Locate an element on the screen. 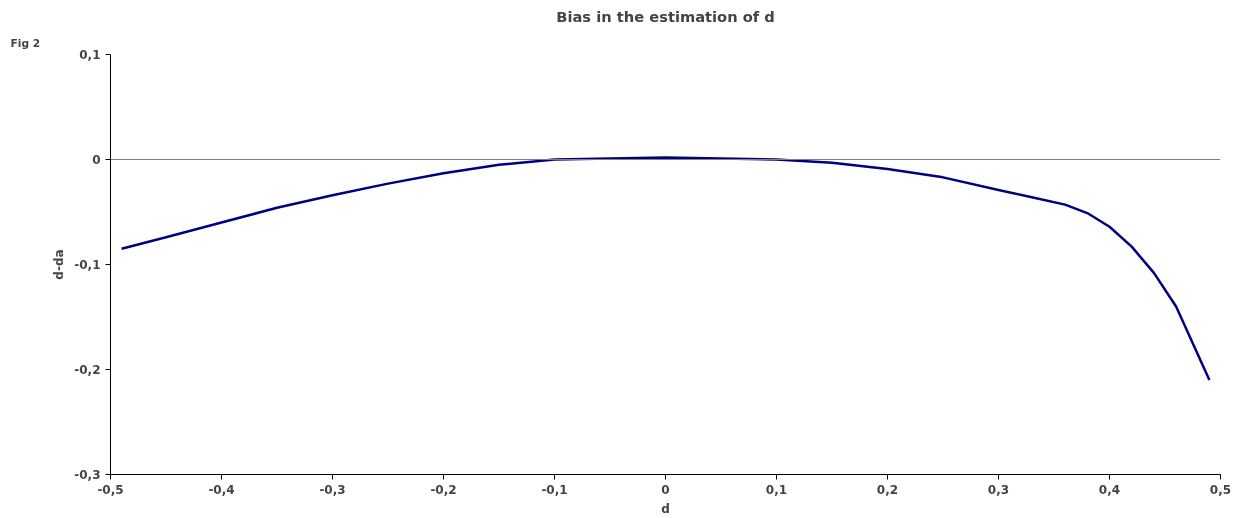  x-tick-label: -0,2 is located at coordinates (443, 489).